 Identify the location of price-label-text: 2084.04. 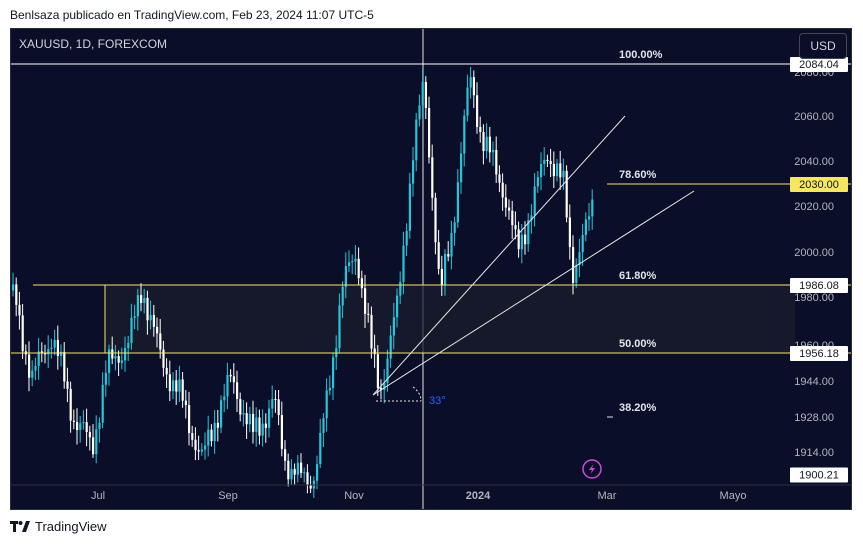
(819, 65).